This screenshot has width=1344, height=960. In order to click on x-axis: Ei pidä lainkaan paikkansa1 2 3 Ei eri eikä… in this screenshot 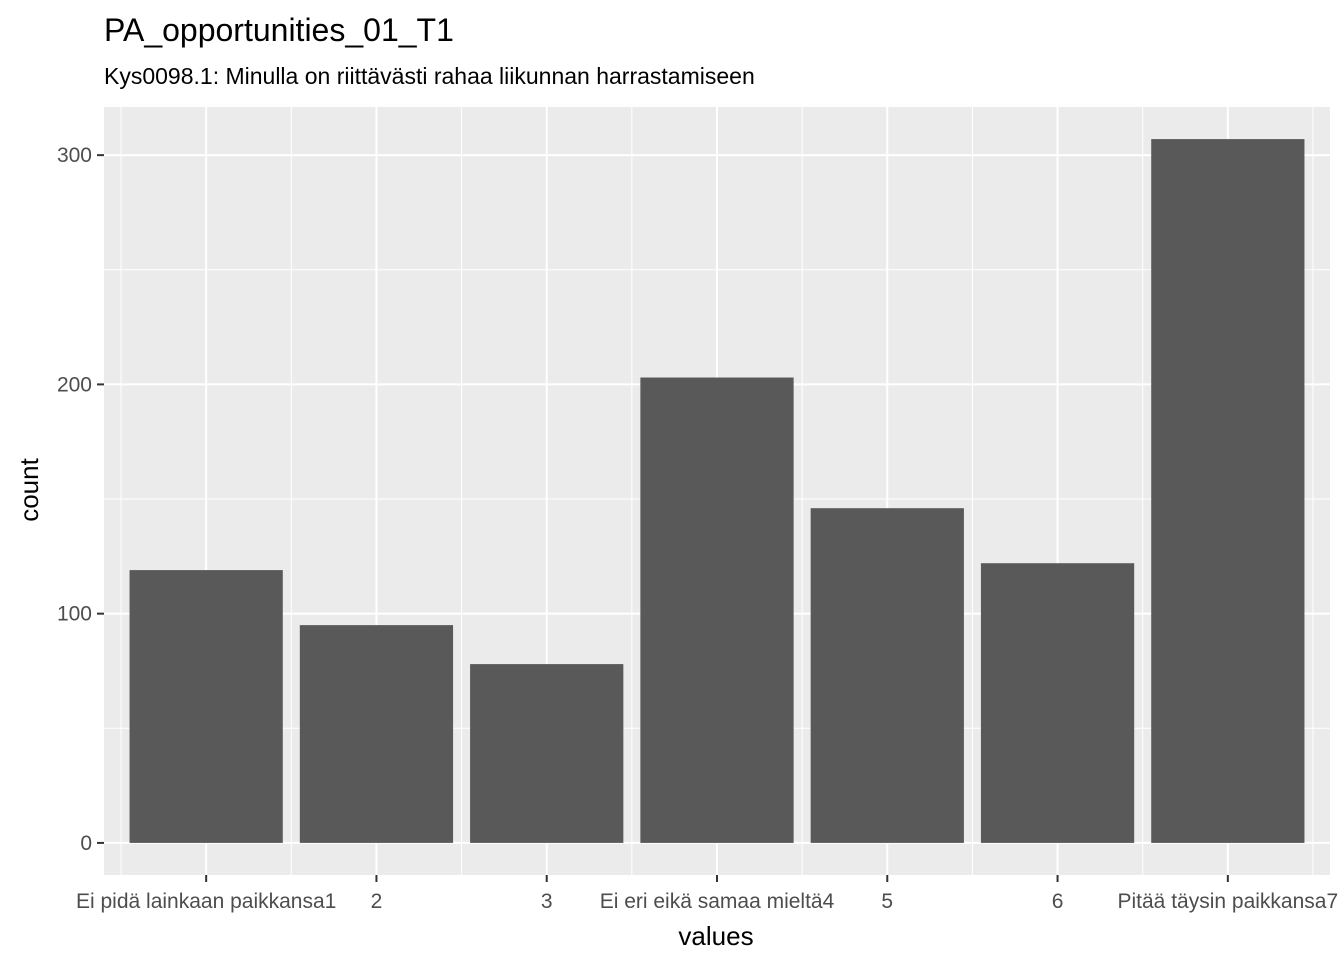, I will do `click(707, 894)`.